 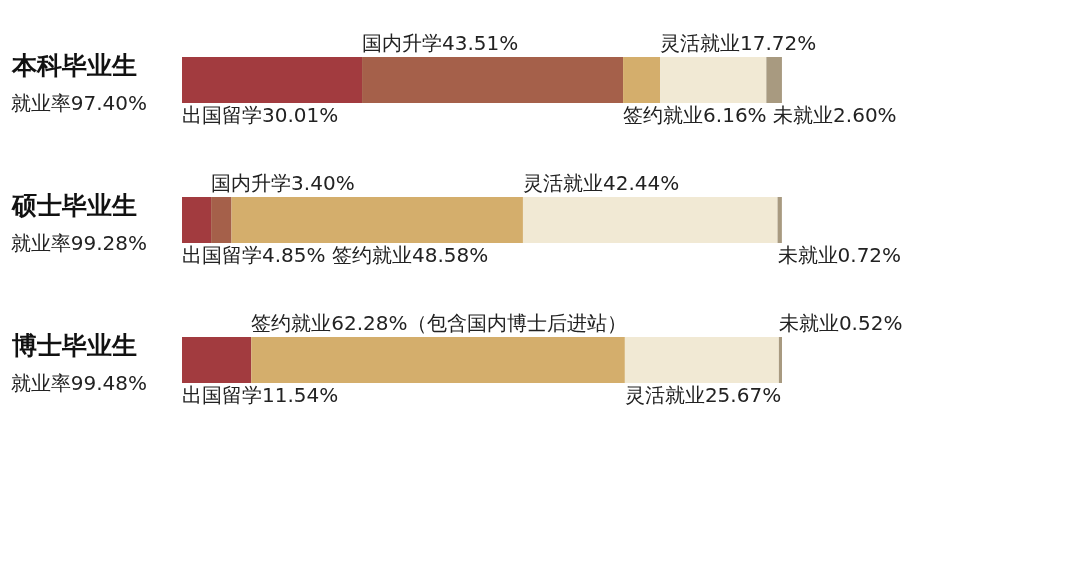 I want to click on y-tick-label: 博士毕业生, so click(x=74, y=345).